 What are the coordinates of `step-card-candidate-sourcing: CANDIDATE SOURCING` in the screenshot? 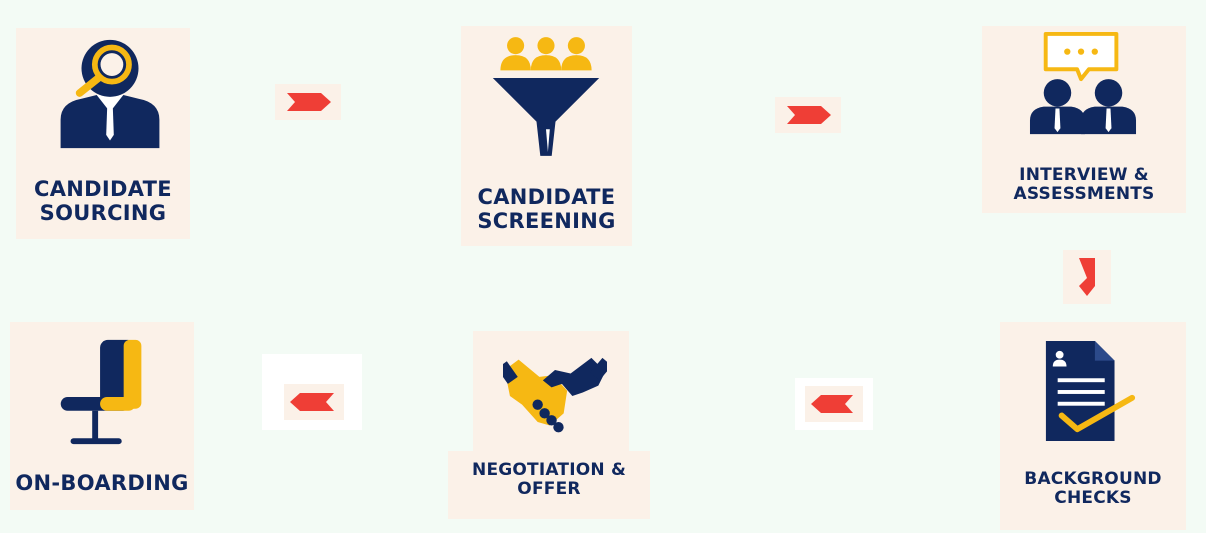 It's located at (103, 133).